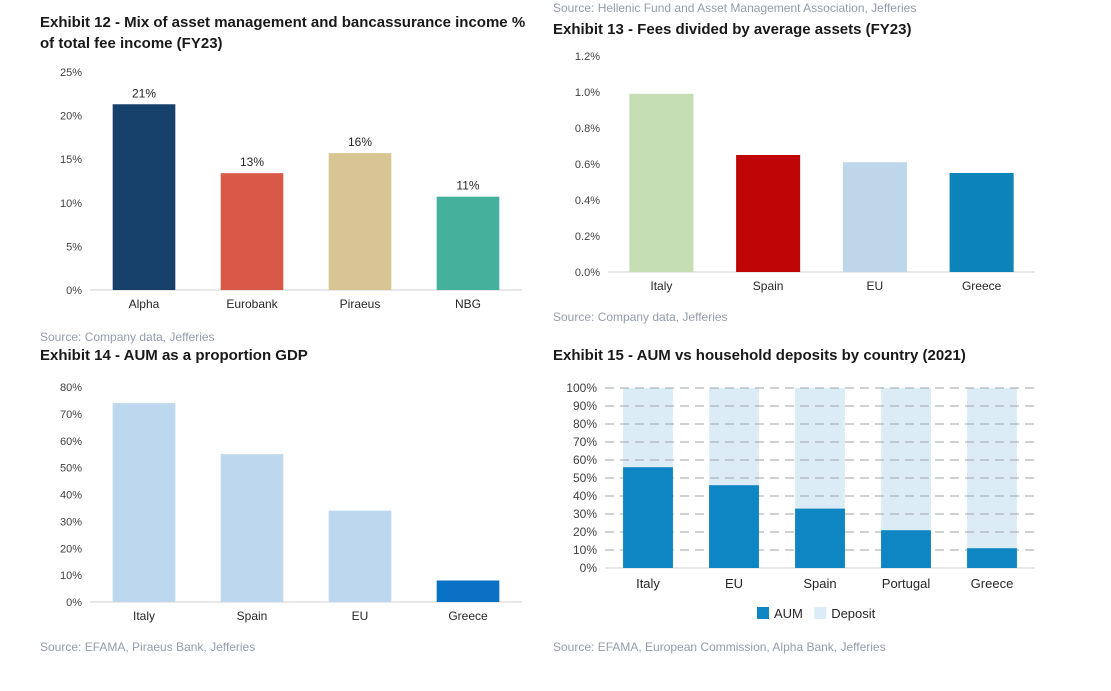 This screenshot has width=1111, height=691. Describe the element at coordinates (587, 273) in the screenshot. I see `svg-text: 0.0%` at that location.